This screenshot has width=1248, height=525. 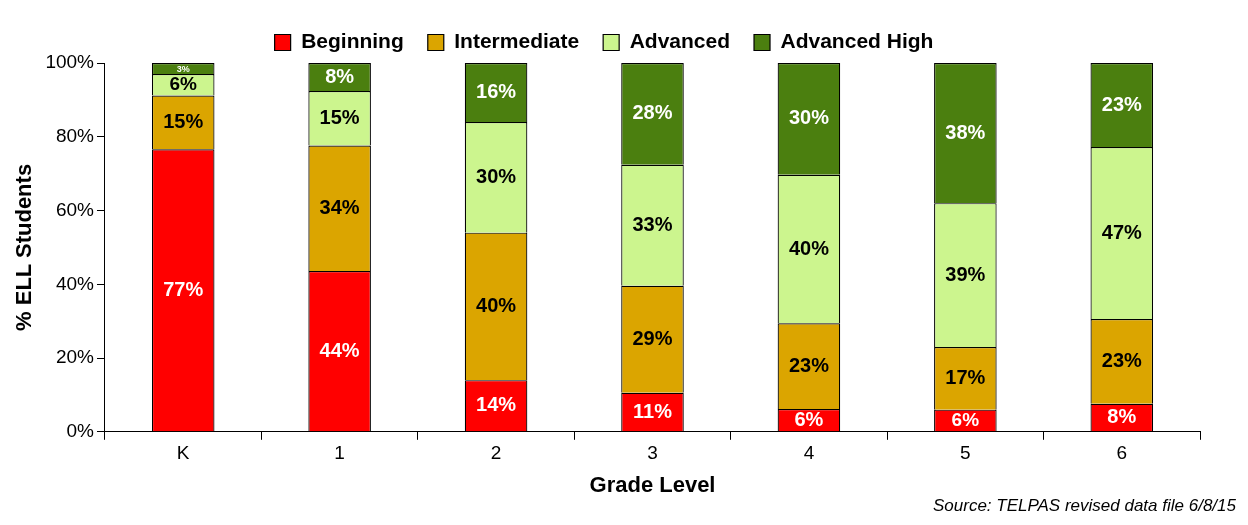 I want to click on data-label: 29%, so click(x=652, y=337).